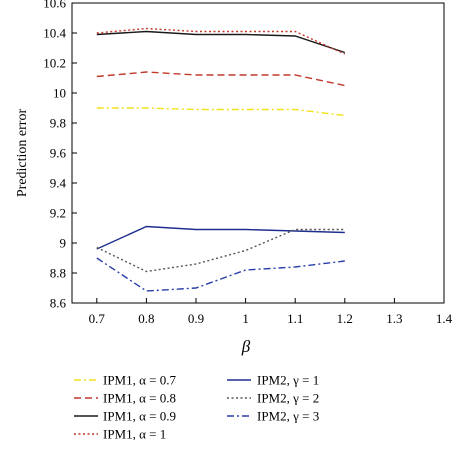 This screenshot has height=474, width=474. What do you see at coordinates (54, 33) in the screenshot?
I see `y-tick-label: 10.4` at bounding box center [54, 33].